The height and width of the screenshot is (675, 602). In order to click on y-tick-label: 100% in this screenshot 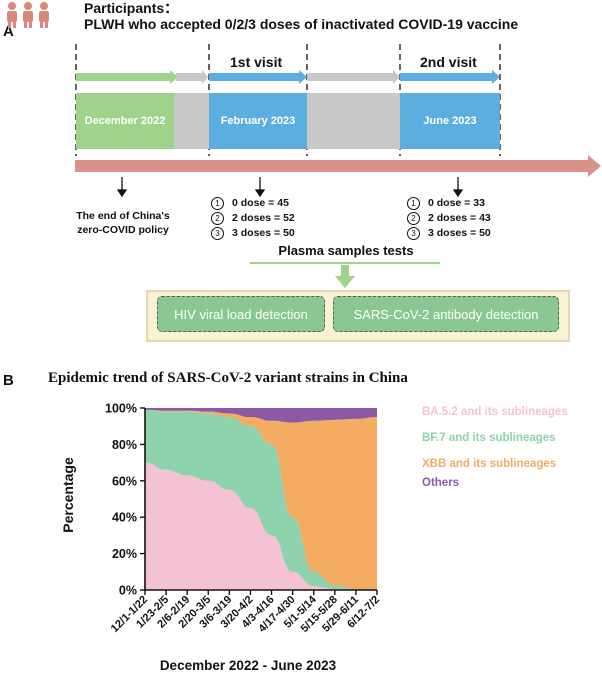, I will do `click(121, 409)`.